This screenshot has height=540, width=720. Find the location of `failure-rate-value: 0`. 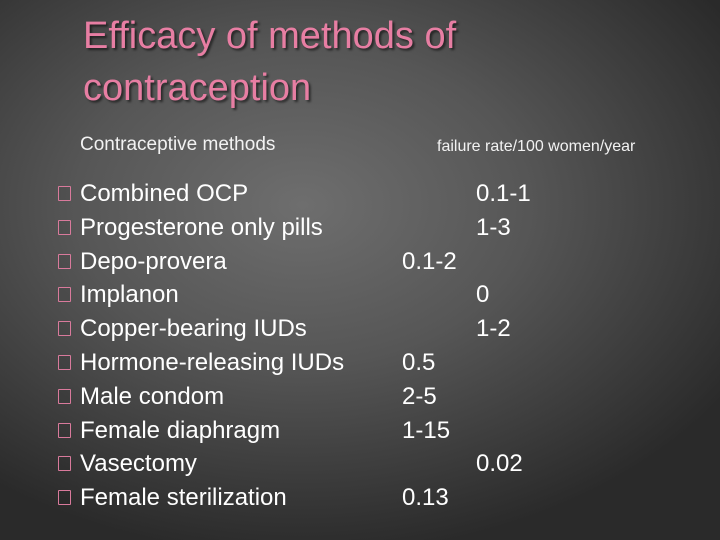

failure-rate-value: 0 is located at coordinates (483, 295).